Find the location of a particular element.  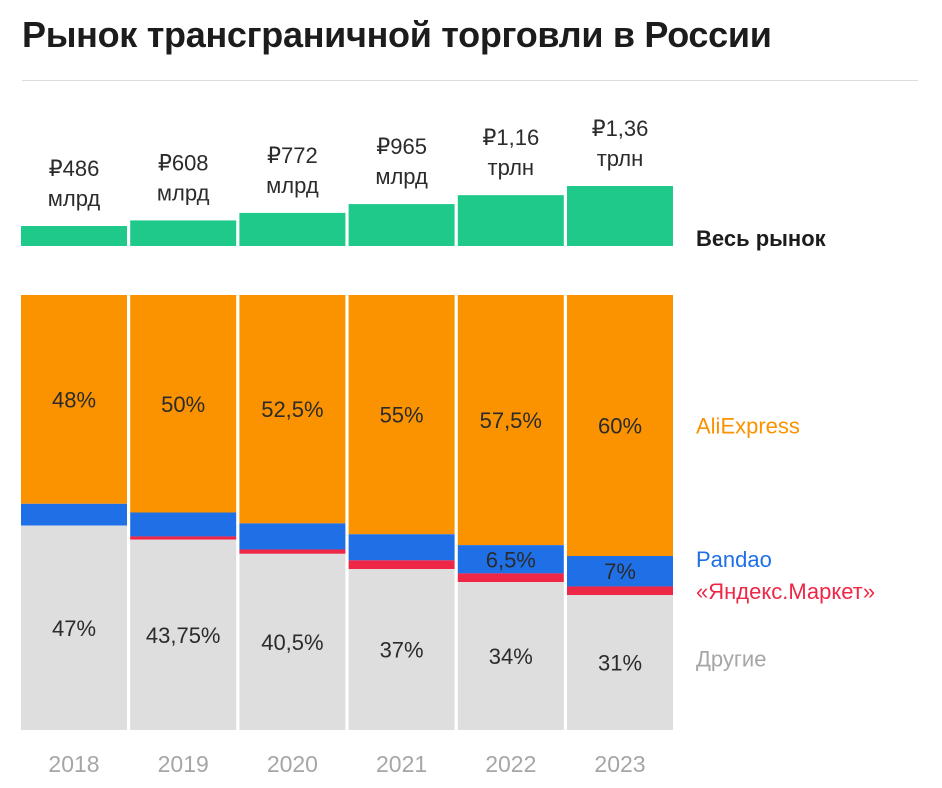

yandex-segment-2021 is located at coordinates (401, 565).